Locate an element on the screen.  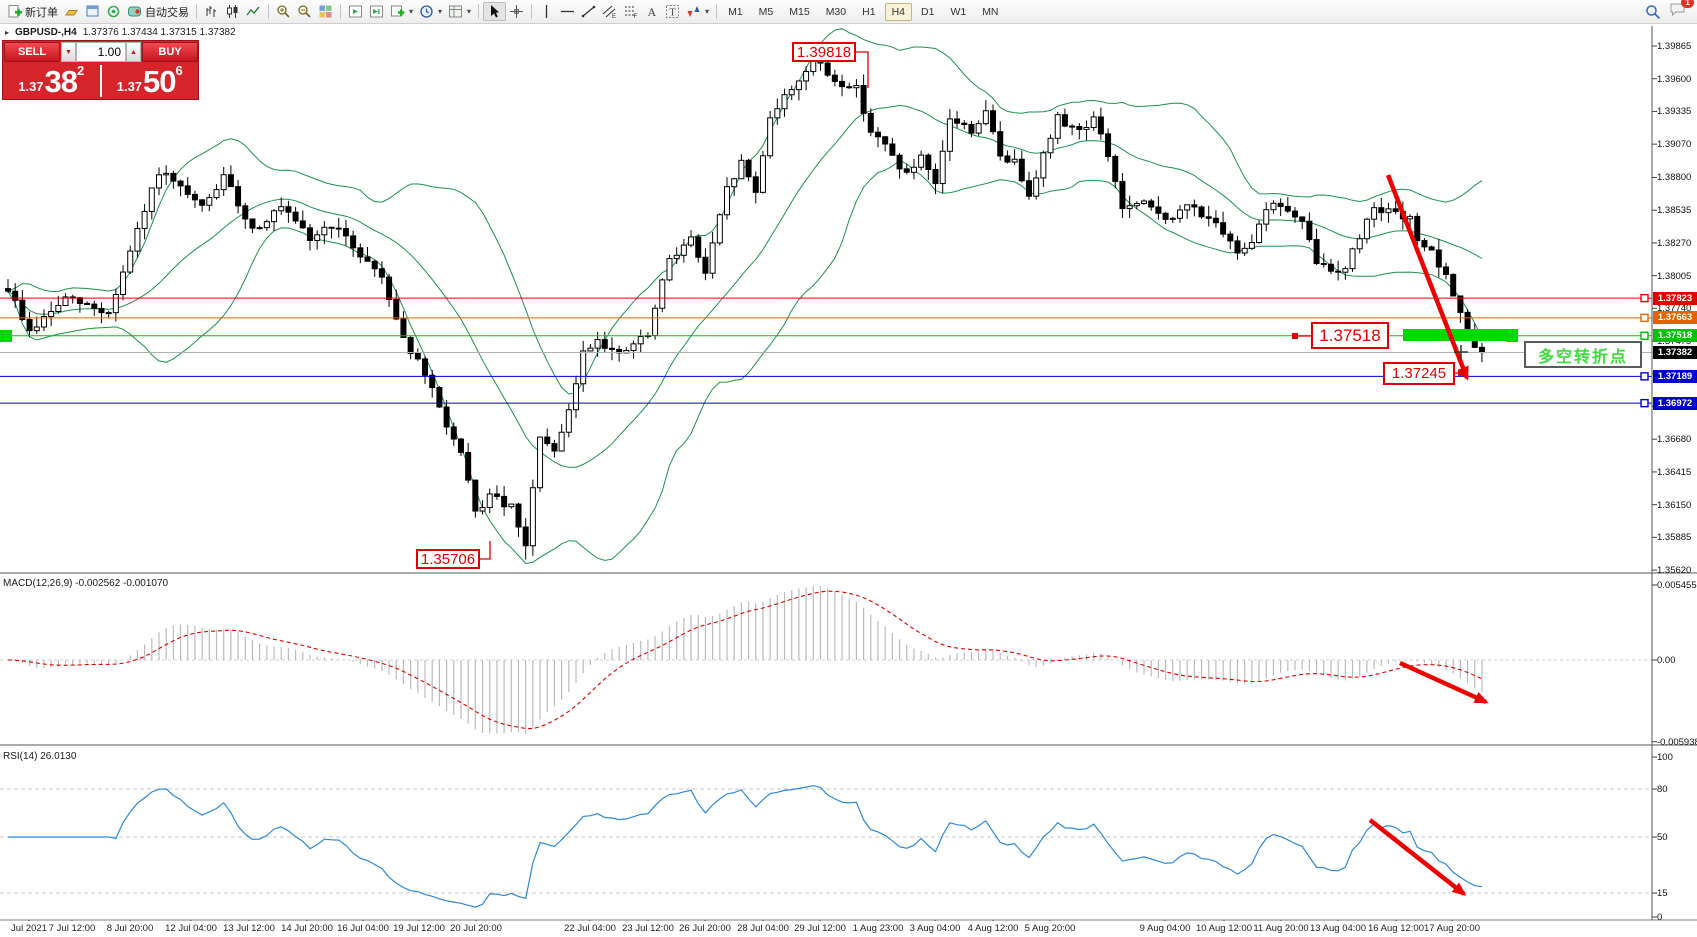
autotrade-icon is located at coordinates (134, 11).